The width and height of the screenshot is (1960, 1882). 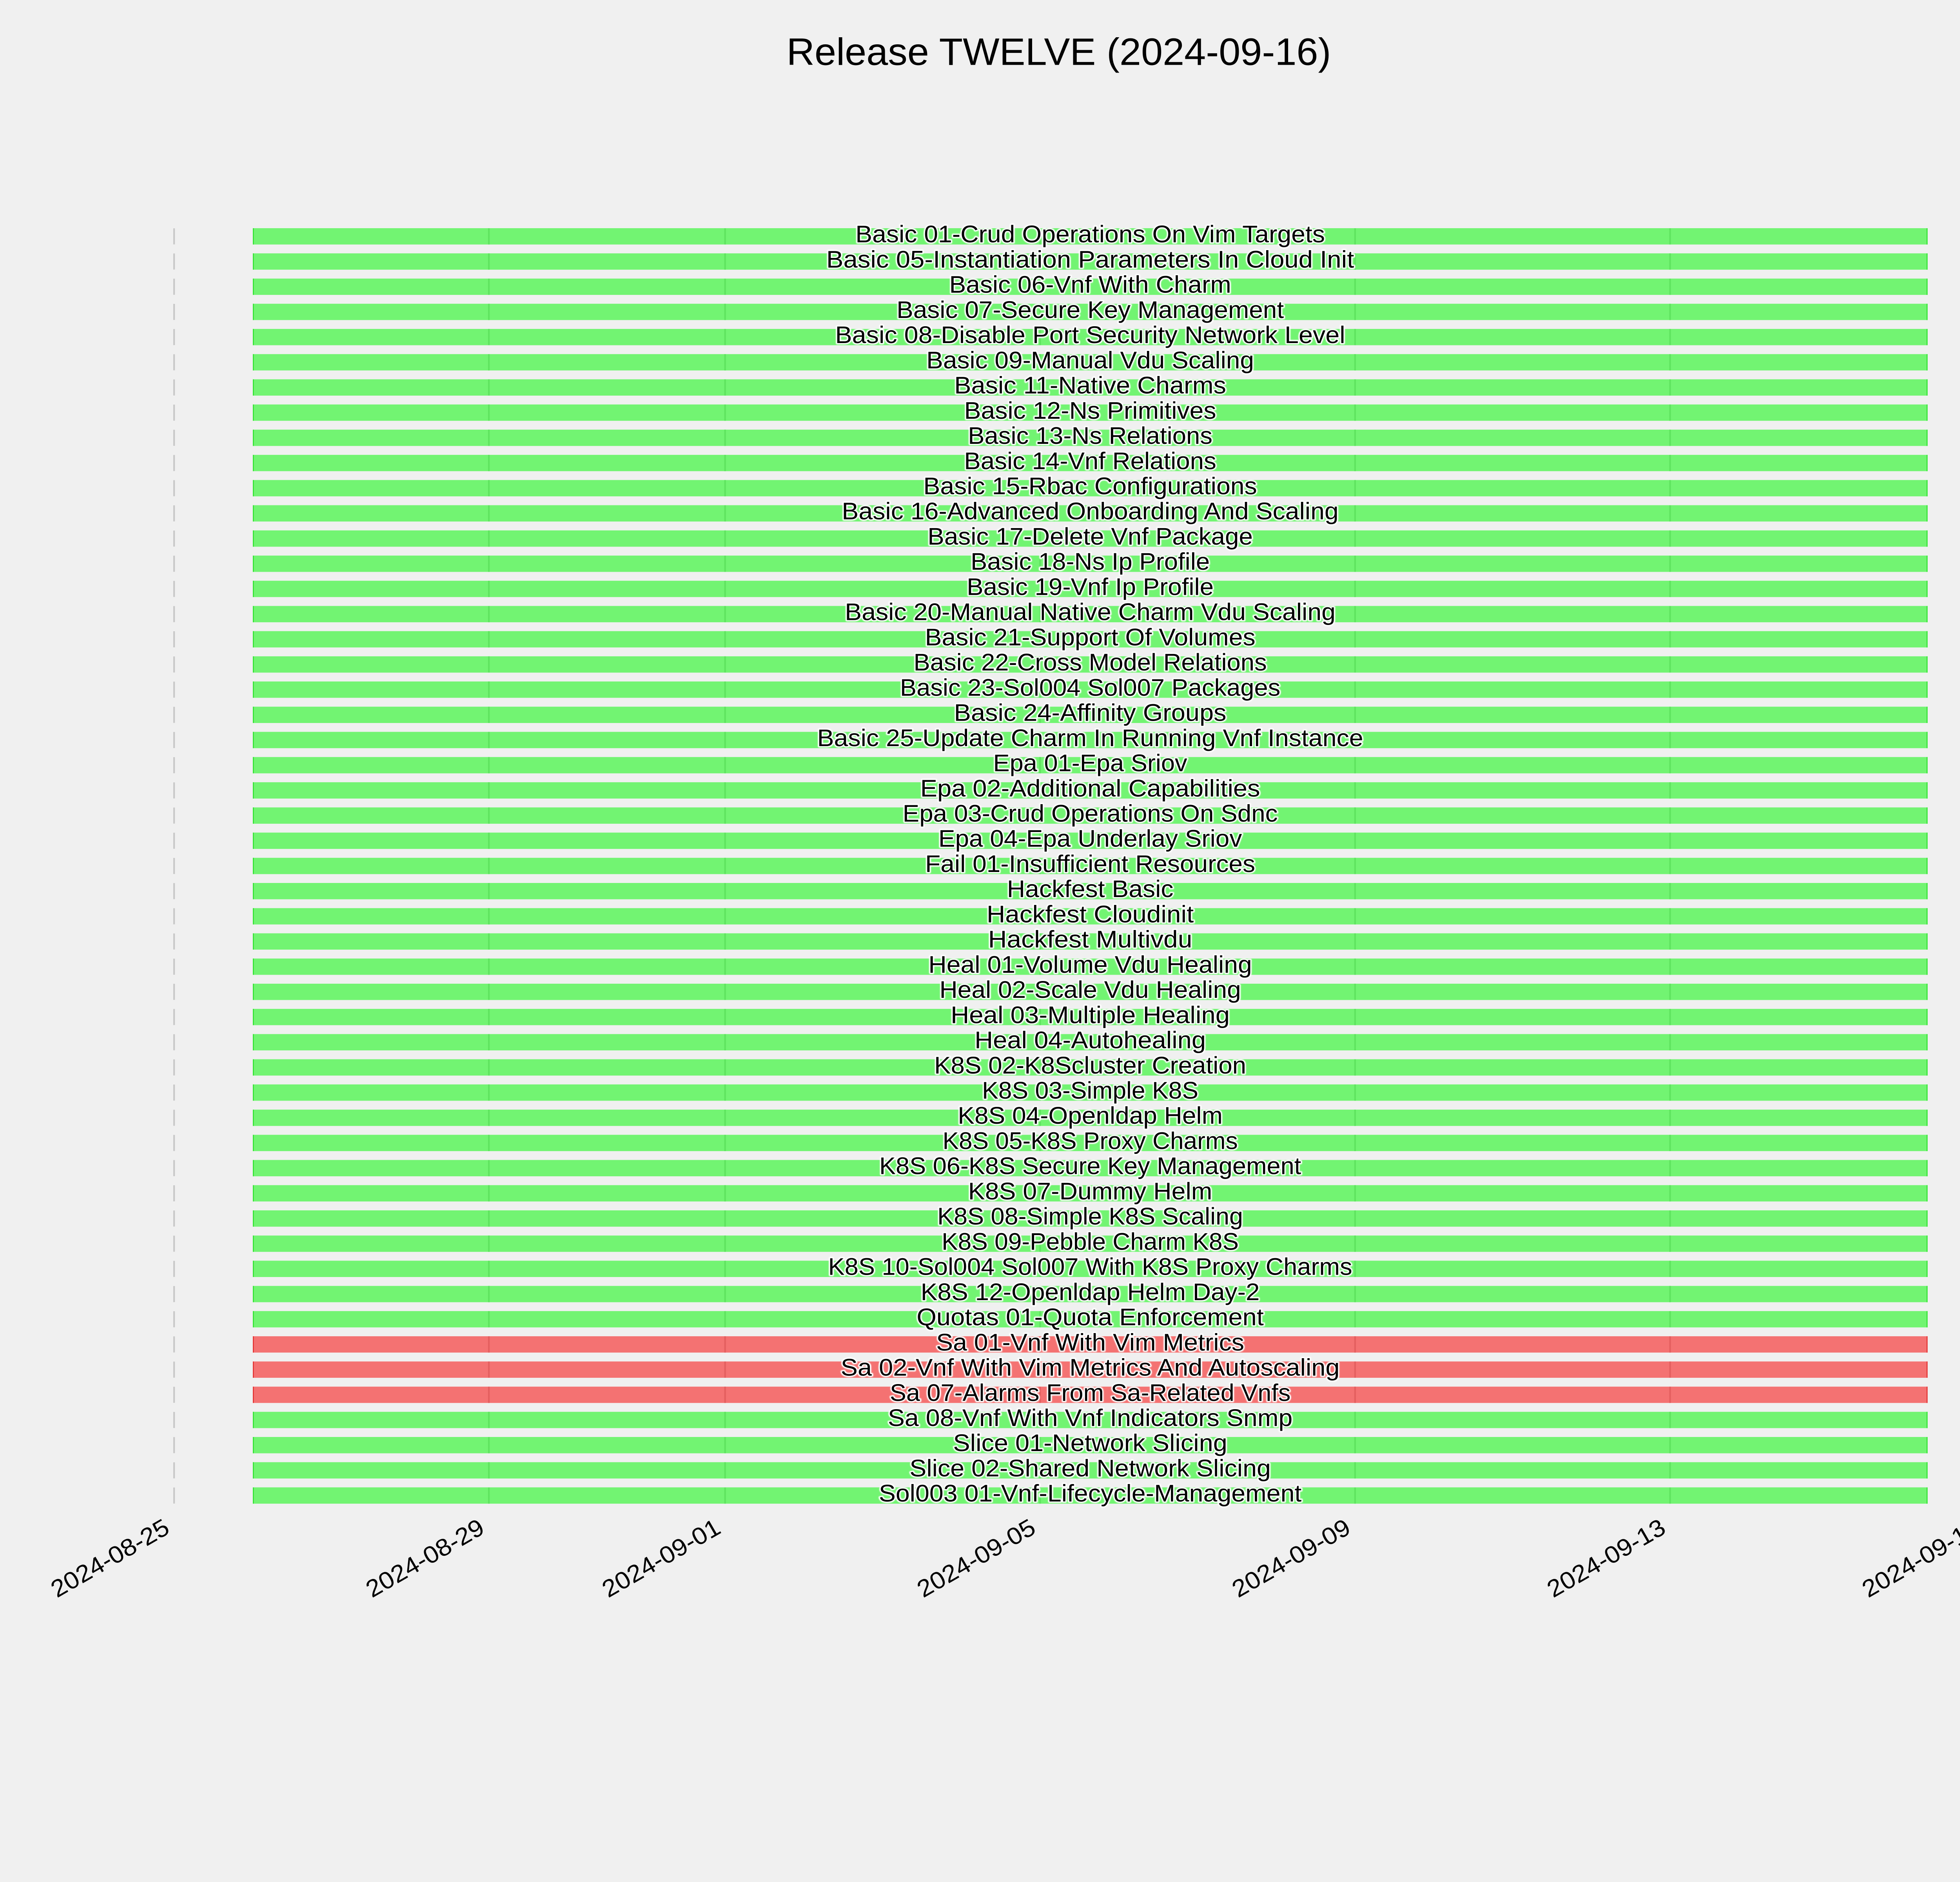 I want to click on svg-text: Basic 15-Rbac Configurations, so click(x=1090, y=486).